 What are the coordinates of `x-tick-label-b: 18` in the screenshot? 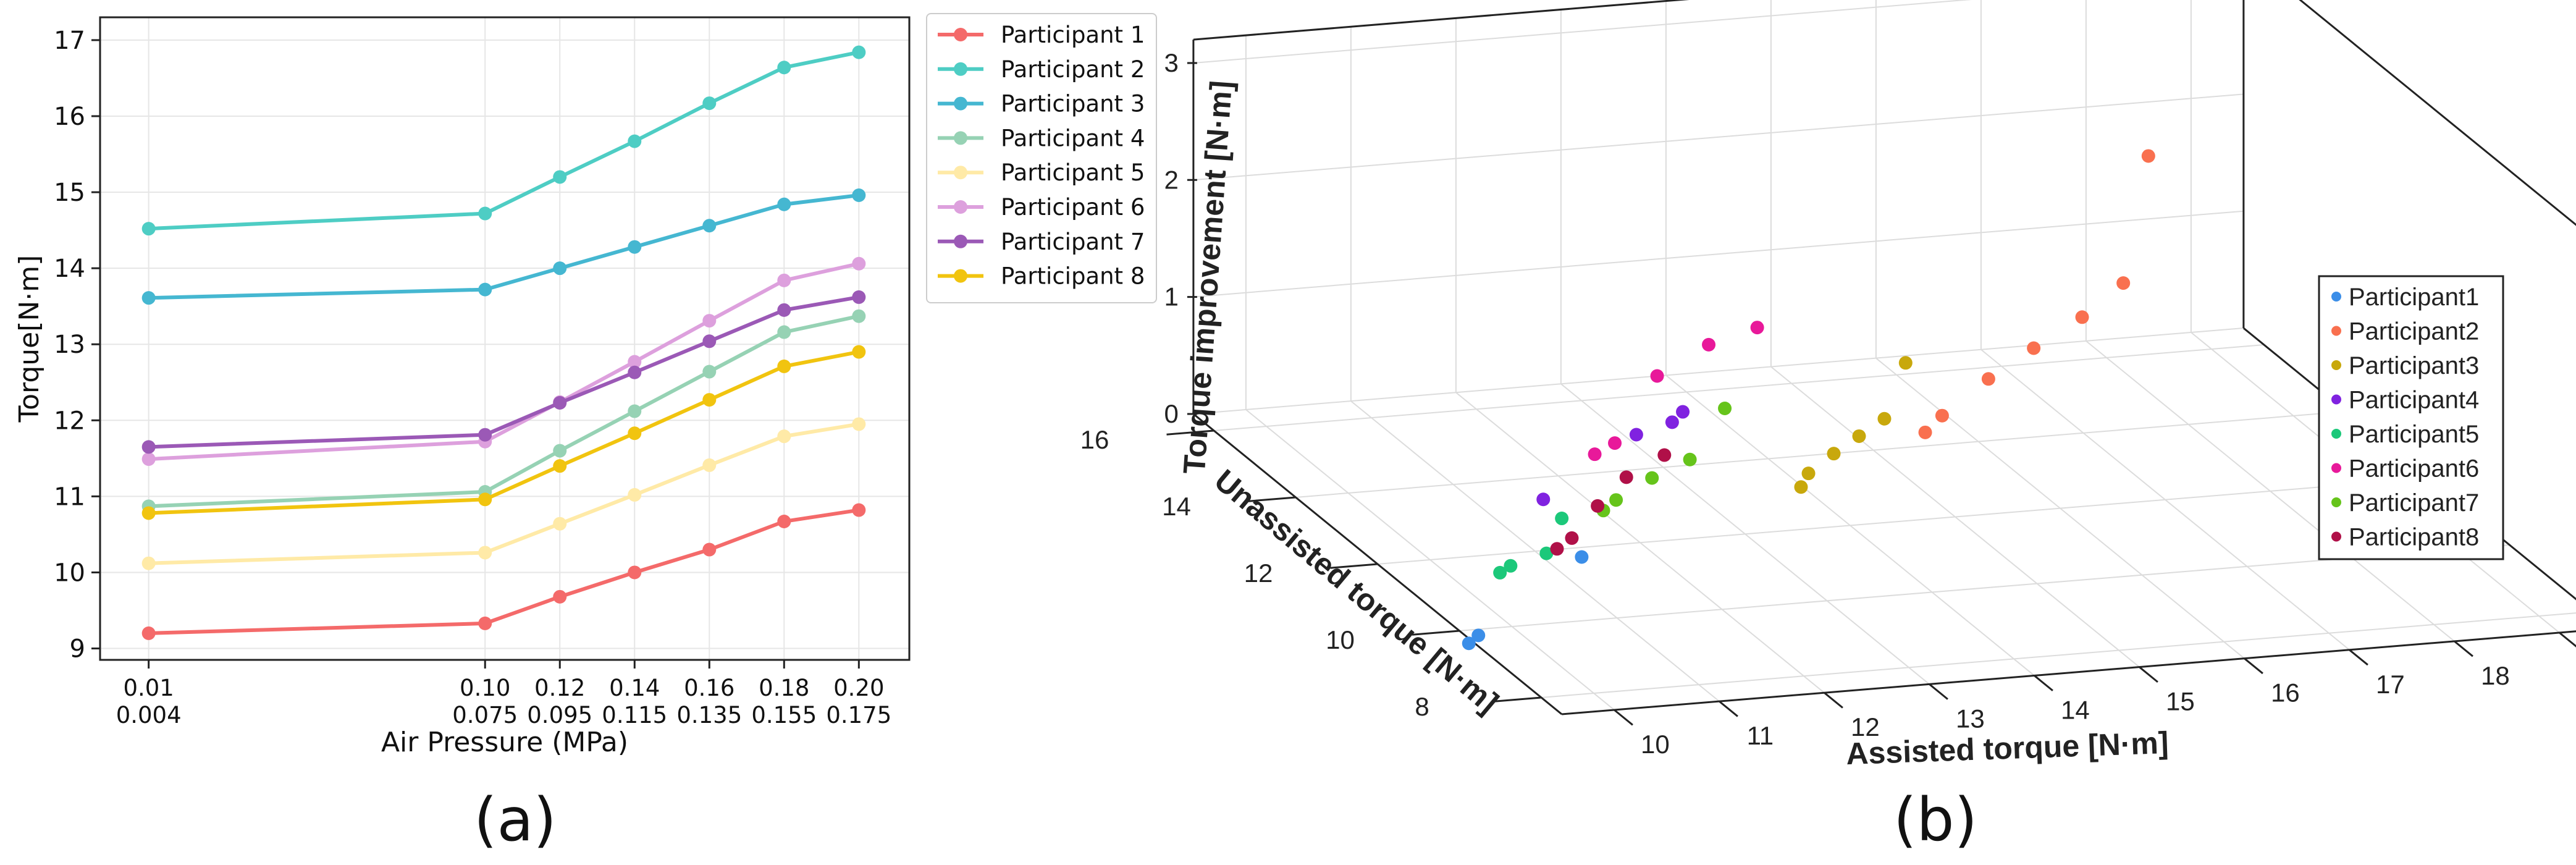 It's located at (2495, 676).